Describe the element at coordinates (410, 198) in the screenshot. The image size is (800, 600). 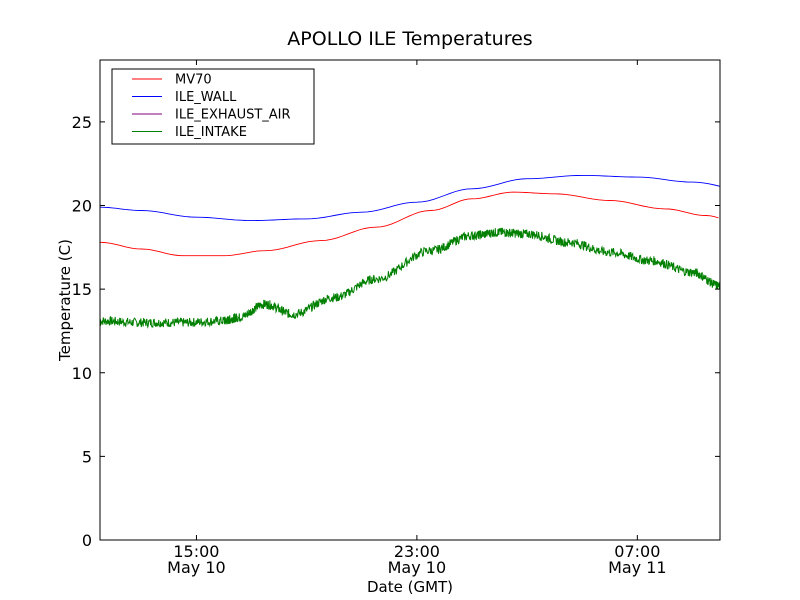
I see `series-line-ile-wall` at that location.